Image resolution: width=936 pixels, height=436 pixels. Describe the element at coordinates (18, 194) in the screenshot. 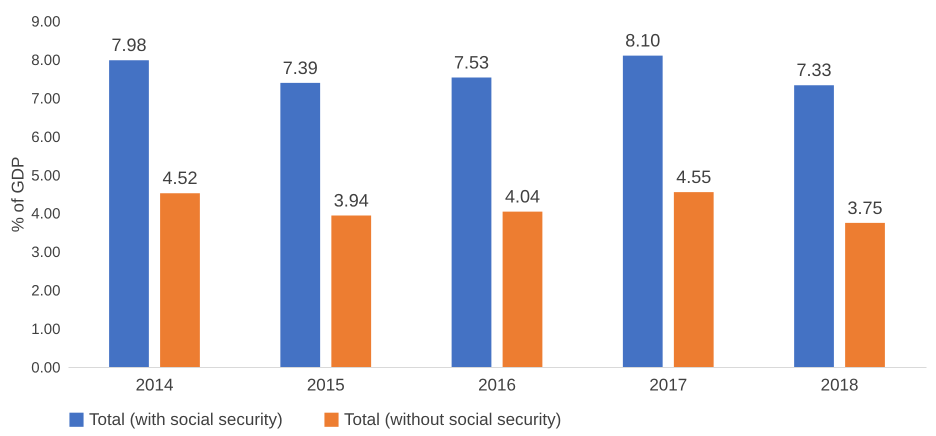

I see `y-axis-title: % of GDP` at that location.